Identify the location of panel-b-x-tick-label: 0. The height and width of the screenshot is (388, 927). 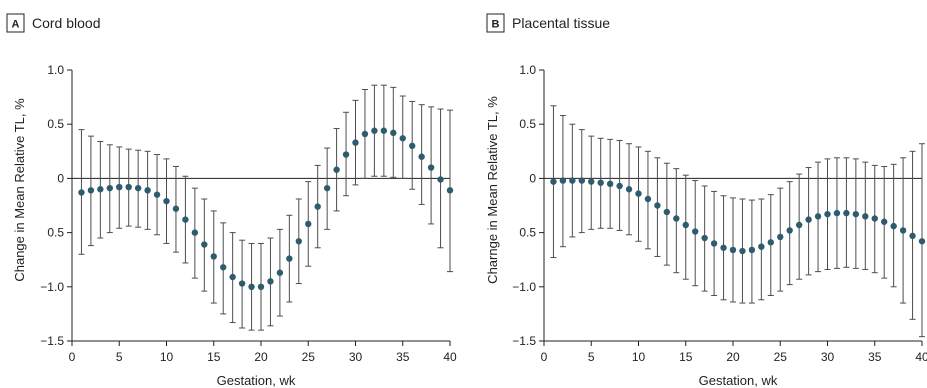
(544, 357).